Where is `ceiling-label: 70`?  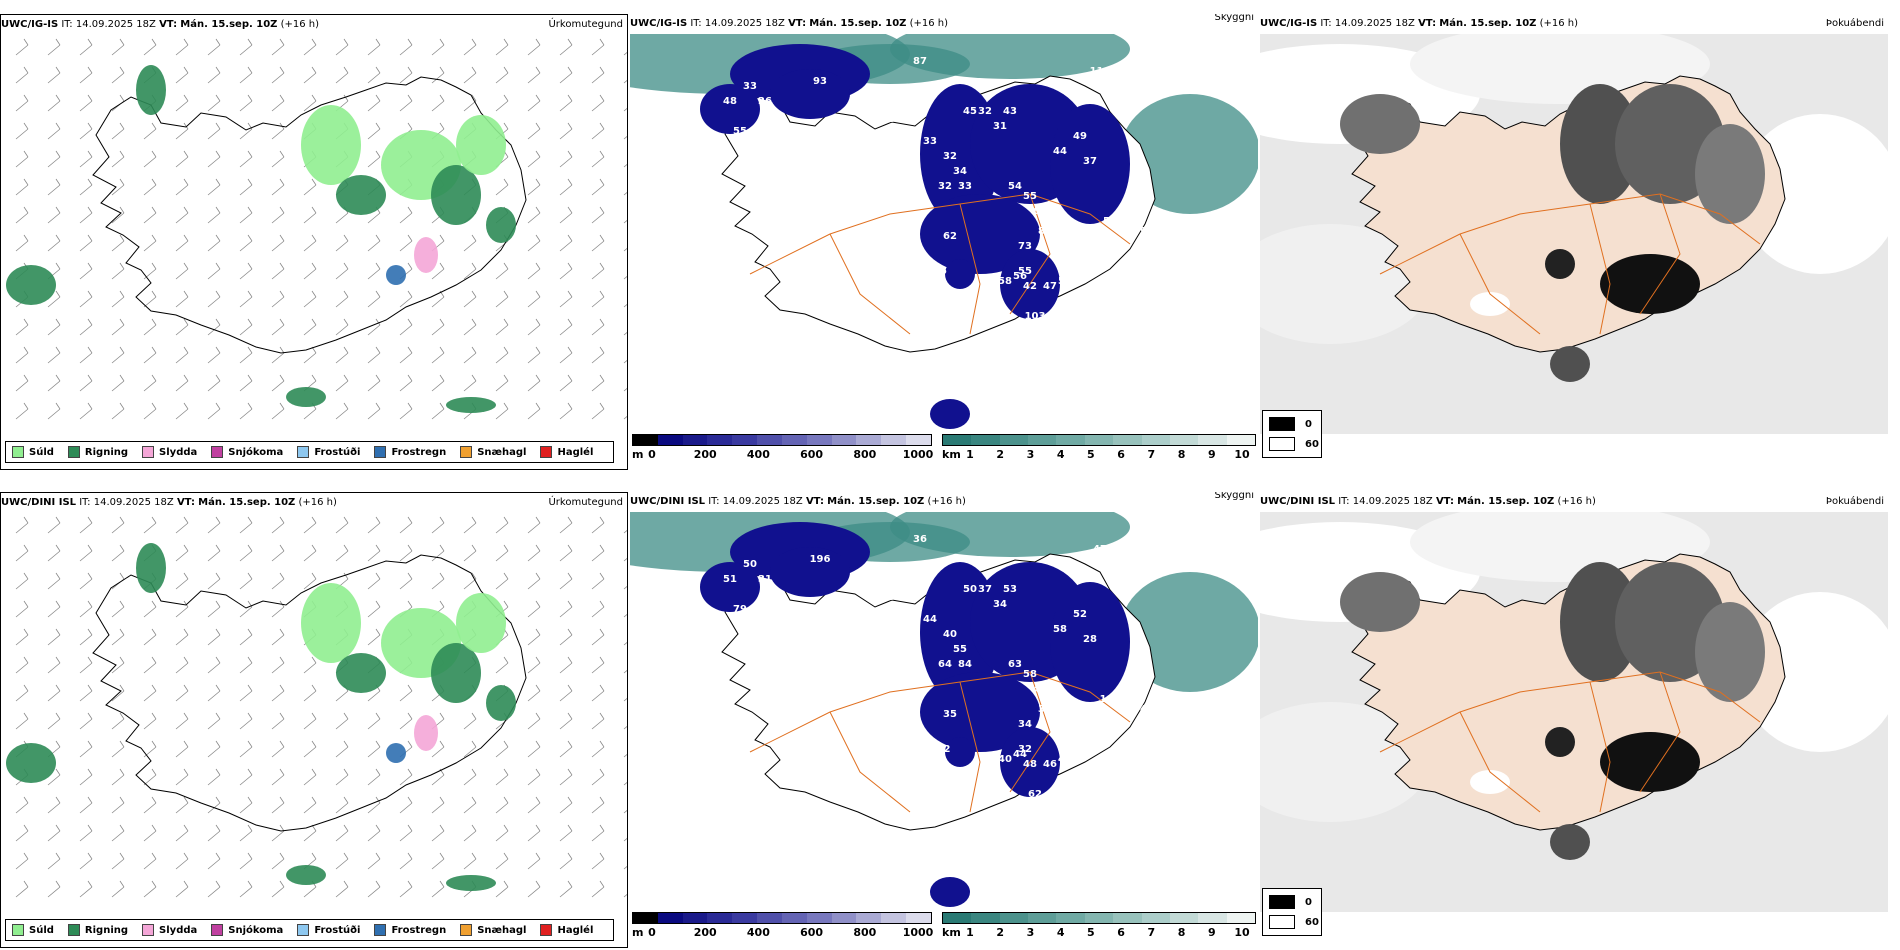
ceiling-label: 70 is located at coordinates (1060, 794).